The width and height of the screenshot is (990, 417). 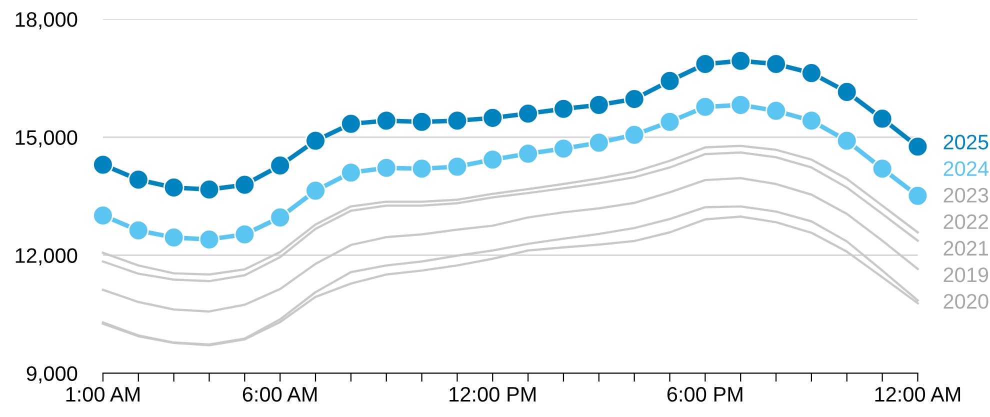 What do you see at coordinates (966, 195) in the screenshot?
I see `series-label: 2023` at bounding box center [966, 195].